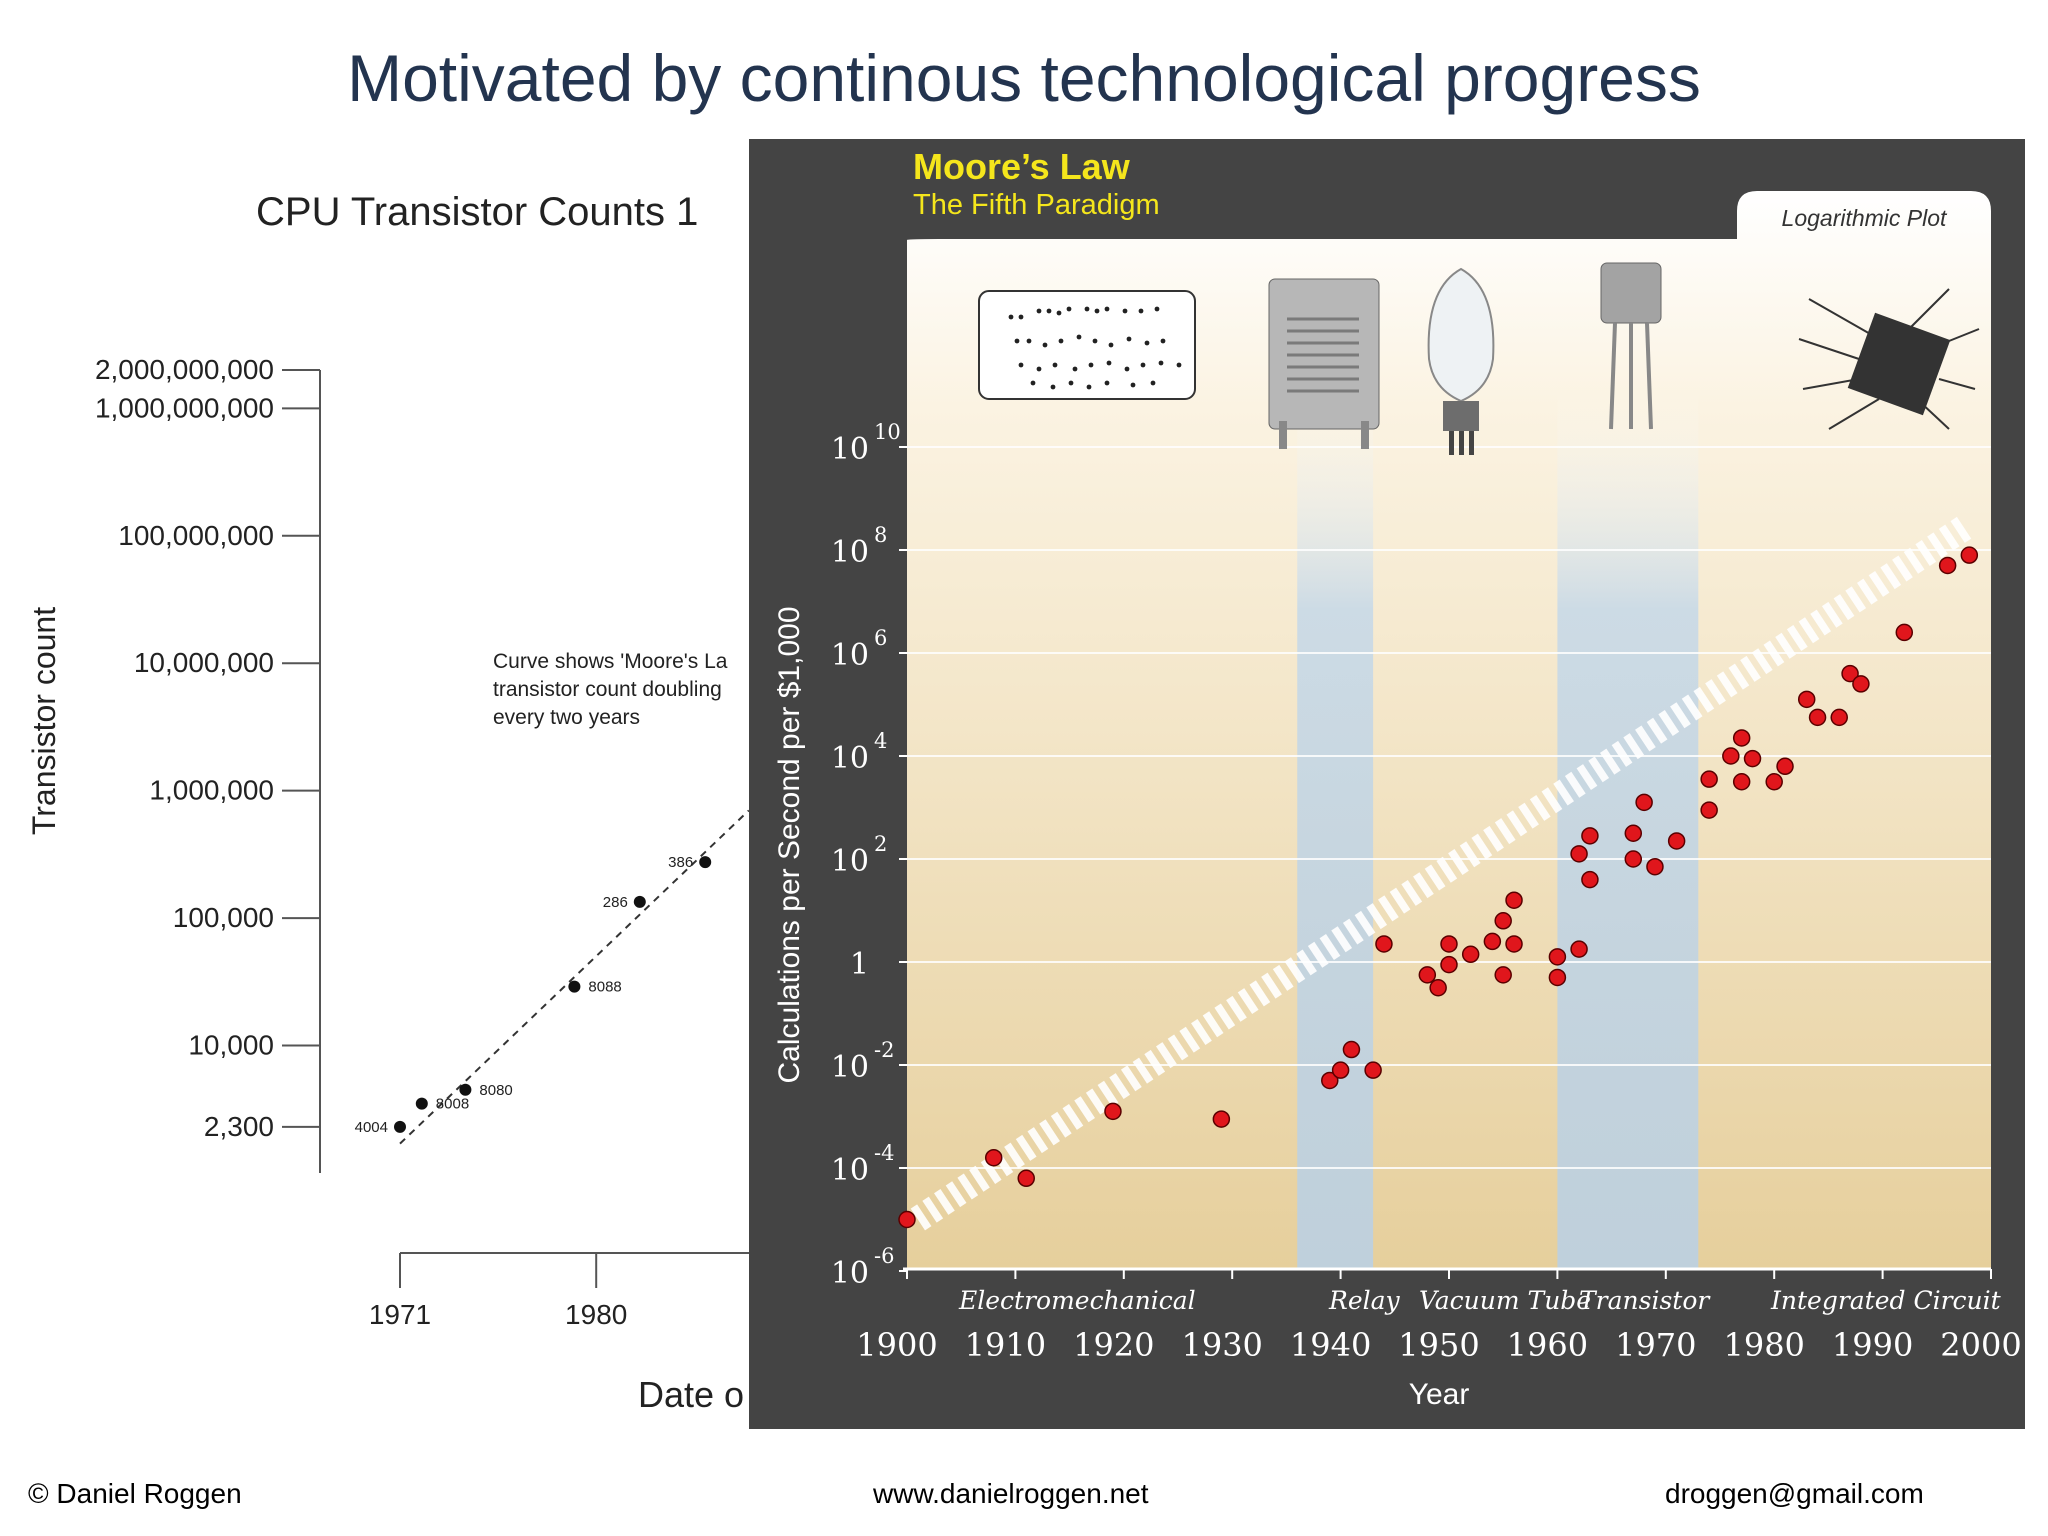 This screenshot has width=2048, height=1536. I want to click on paradigm-band-relay, so click(1335, 829).